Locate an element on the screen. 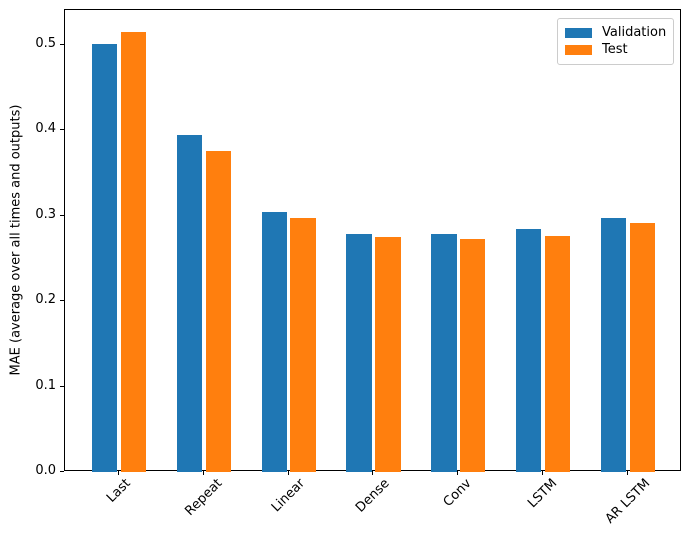 The height and width of the screenshot is (544, 691). y-tick-label: 0.1 is located at coordinates (45, 385).